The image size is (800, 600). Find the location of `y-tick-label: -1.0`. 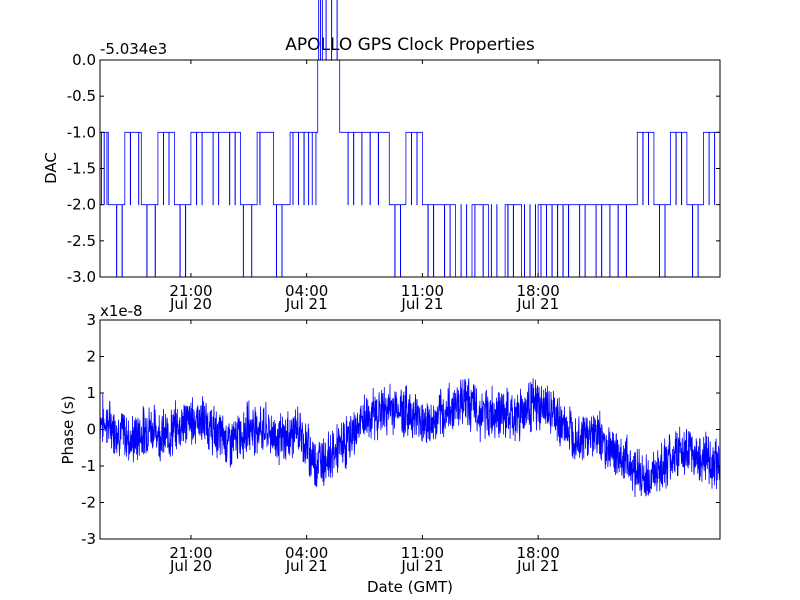

y-tick-label: -1.0 is located at coordinates (81, 132).